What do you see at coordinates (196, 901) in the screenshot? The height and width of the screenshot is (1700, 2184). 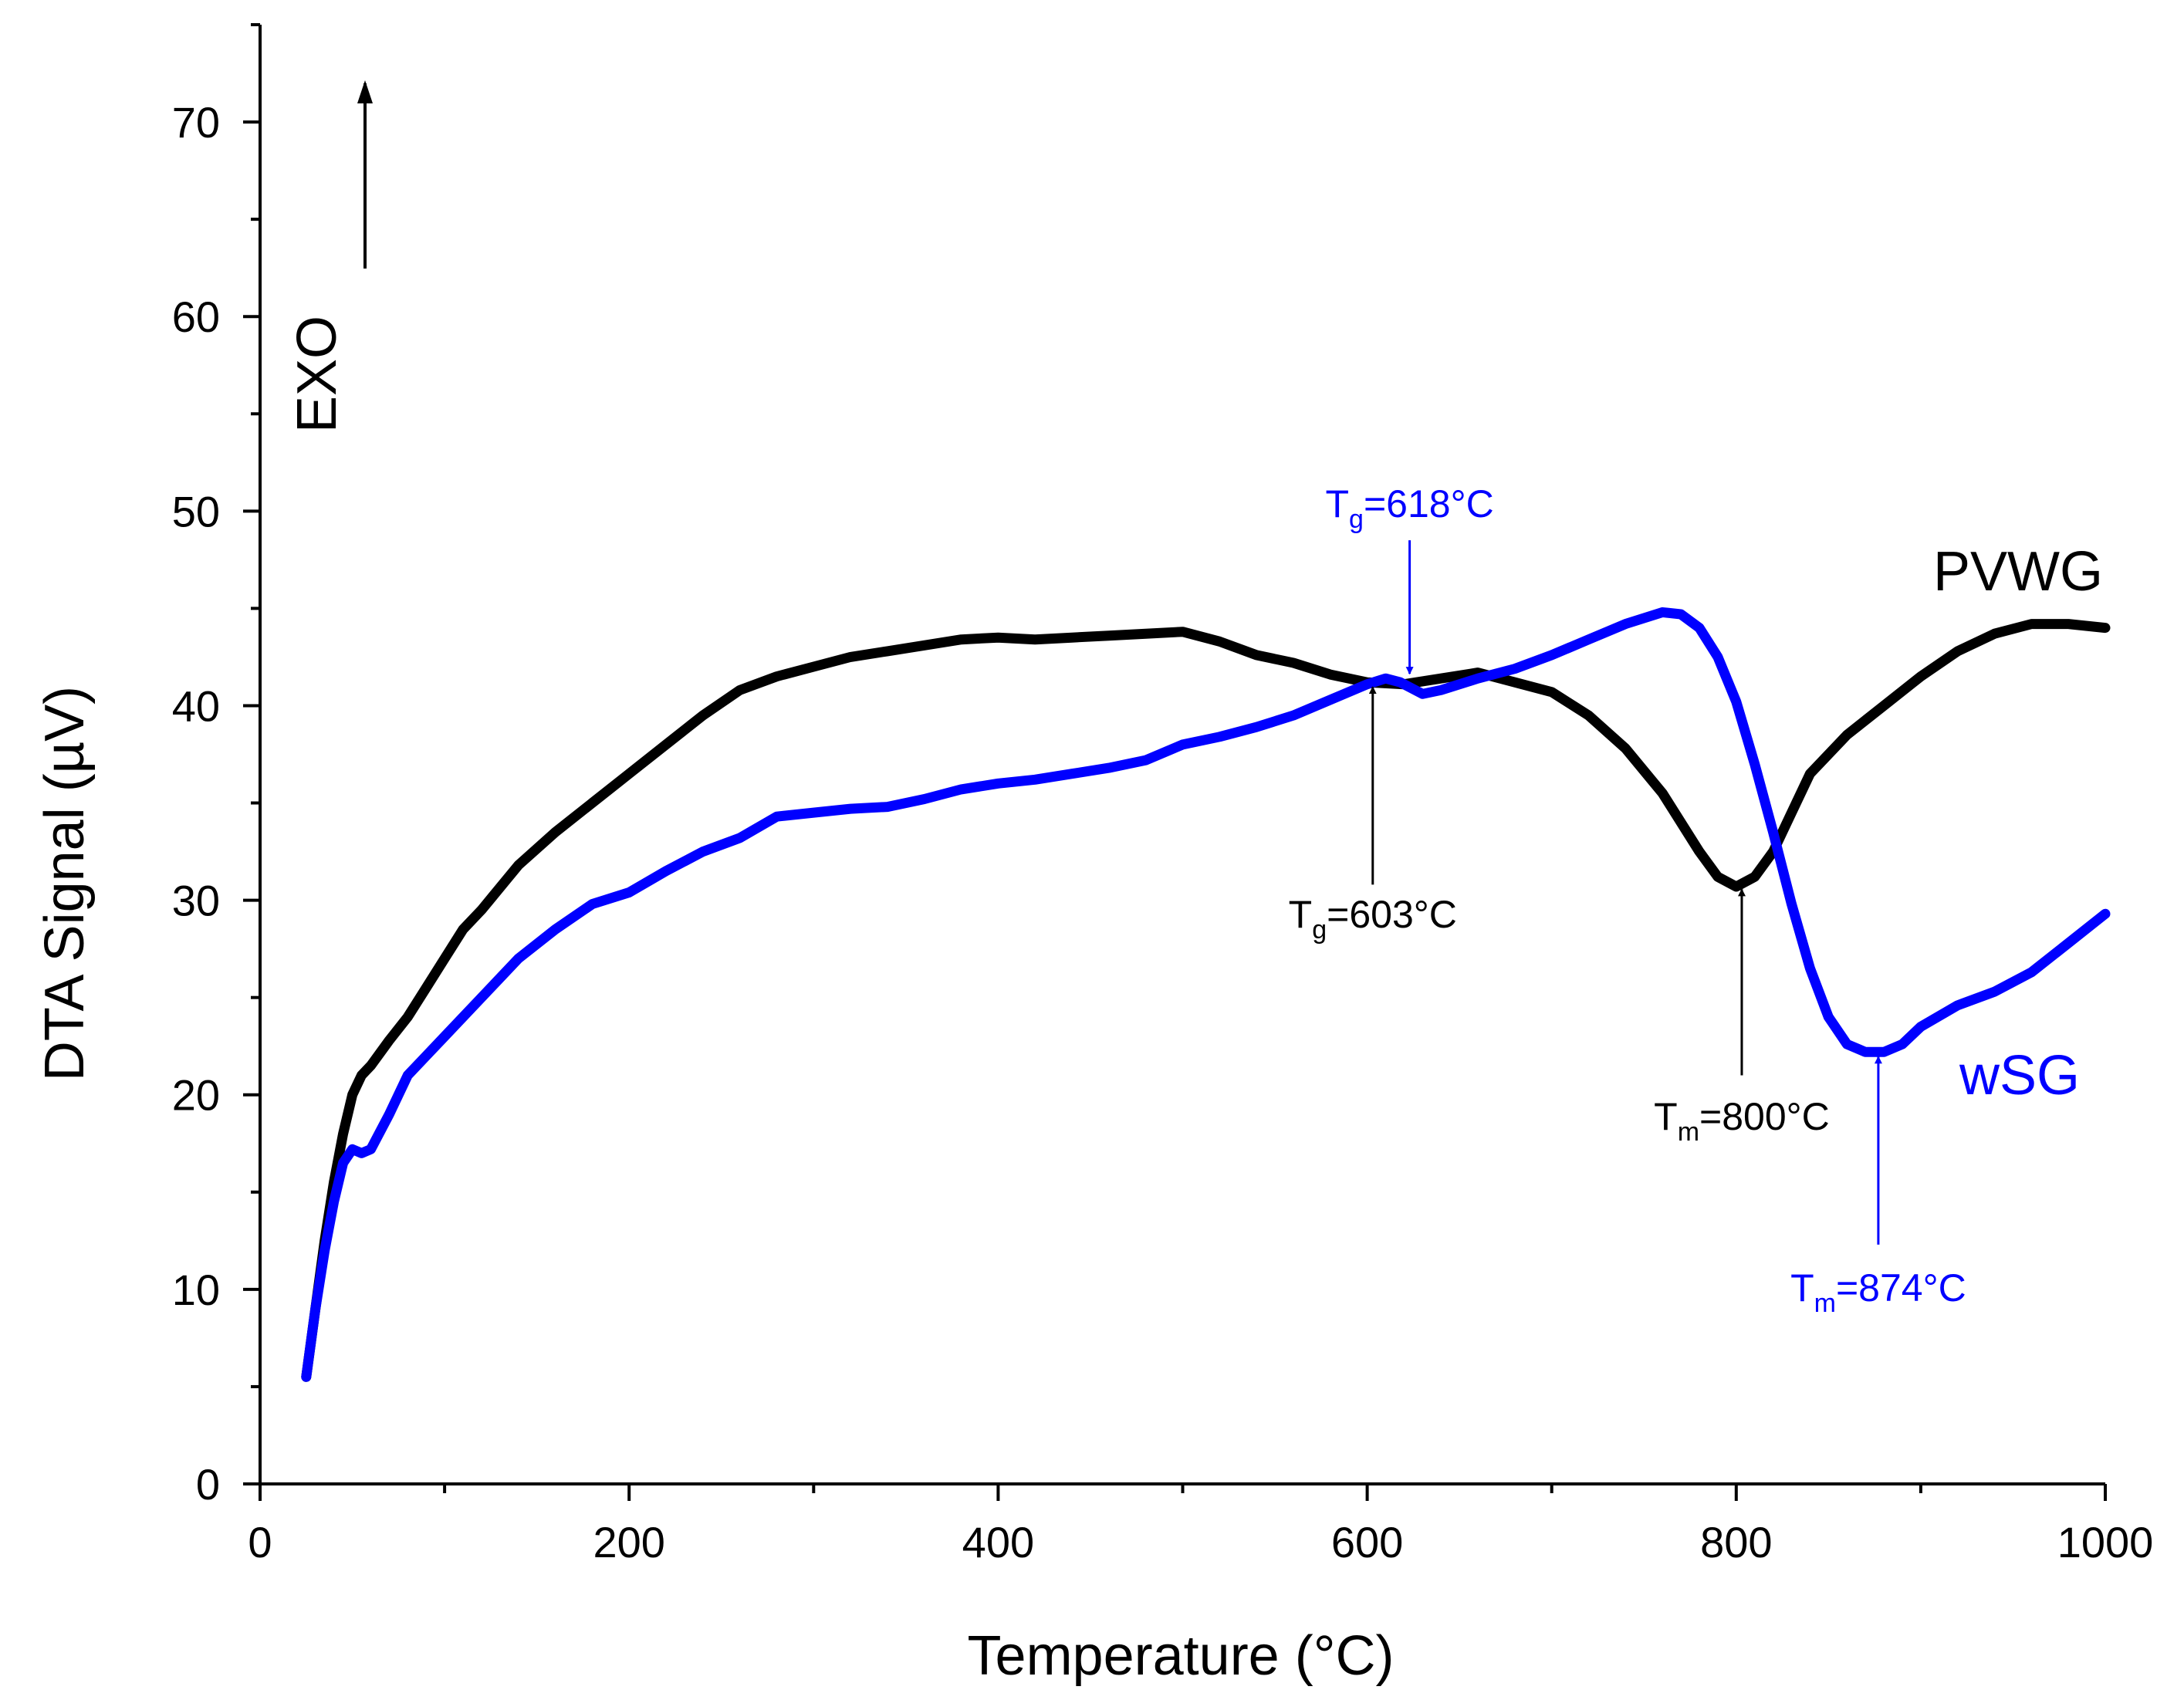 I see `y-tick-label: 30` at bounding box center [196, 901].